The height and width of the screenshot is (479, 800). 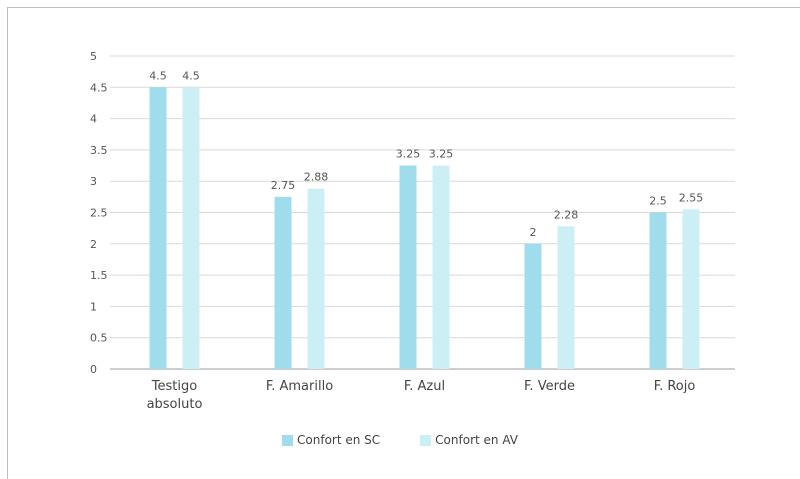 I want to click on category-label-line: F. Verde, so click(x=549, y=386).